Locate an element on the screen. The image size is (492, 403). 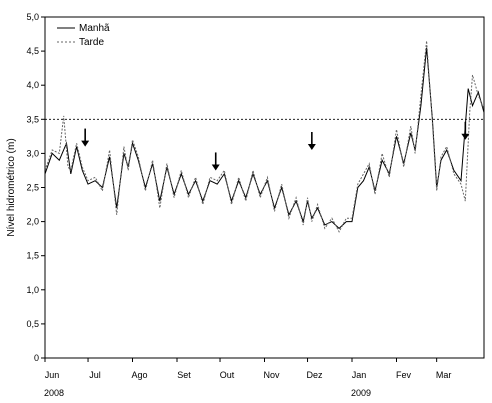
legend: Manhã Tarde is located at coordinates (83, 35).